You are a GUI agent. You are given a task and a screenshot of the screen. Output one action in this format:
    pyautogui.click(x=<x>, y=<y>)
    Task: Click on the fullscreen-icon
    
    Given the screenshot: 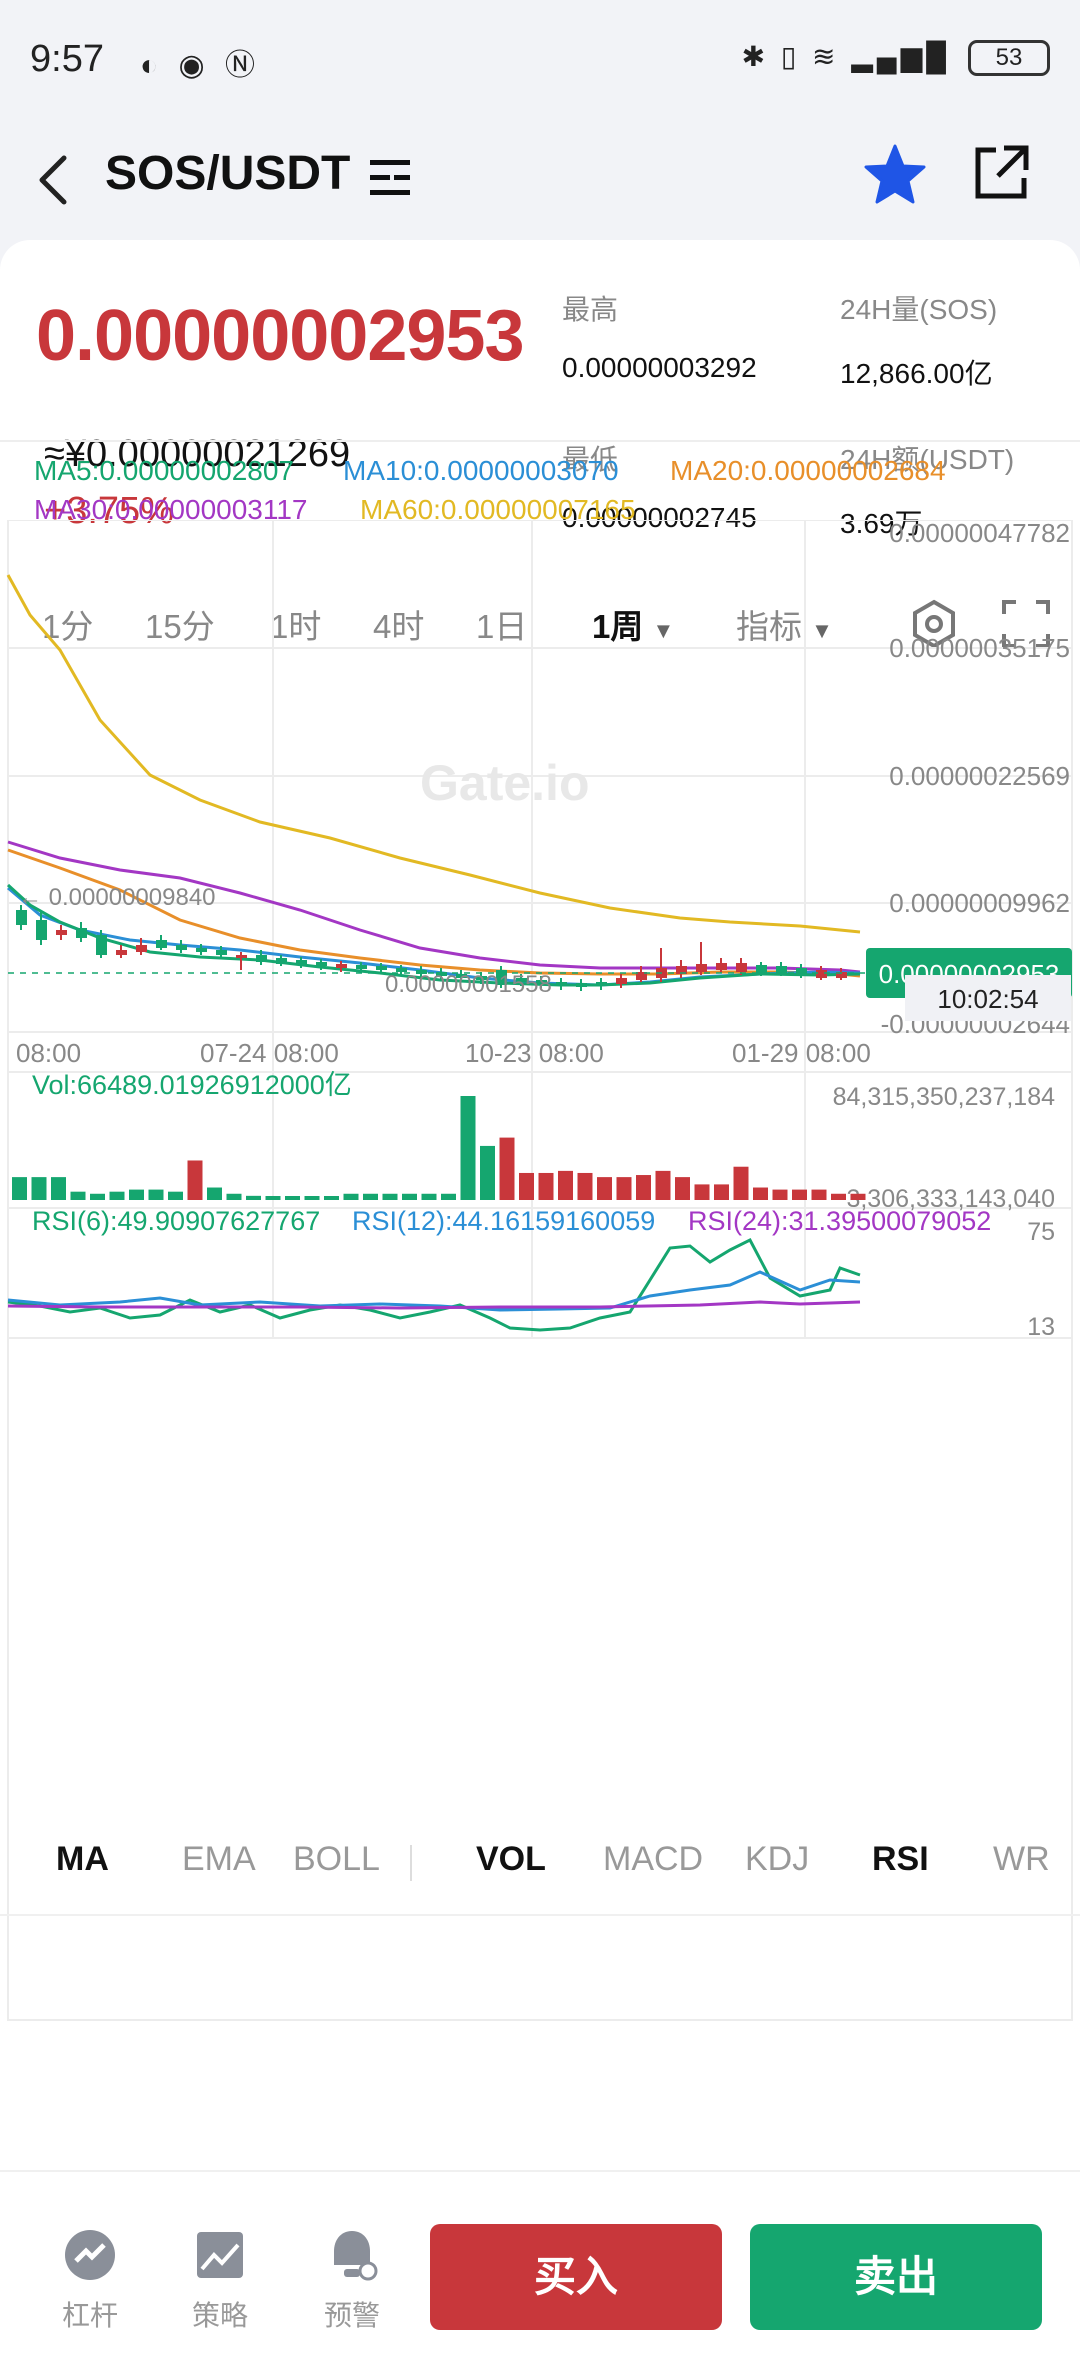 What is the action you would take?
    pyautogui.click(x=1026, y=624)
    